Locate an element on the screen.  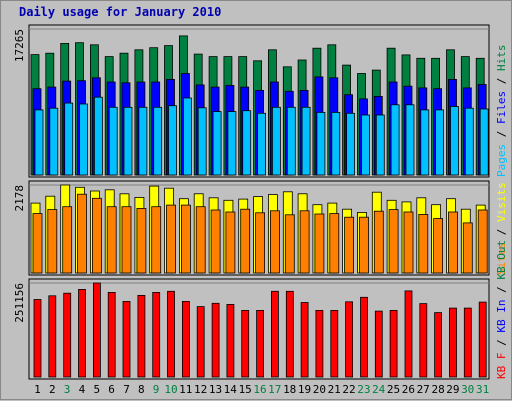
x-tick-label: 27 is located at coordinates (423, 389).